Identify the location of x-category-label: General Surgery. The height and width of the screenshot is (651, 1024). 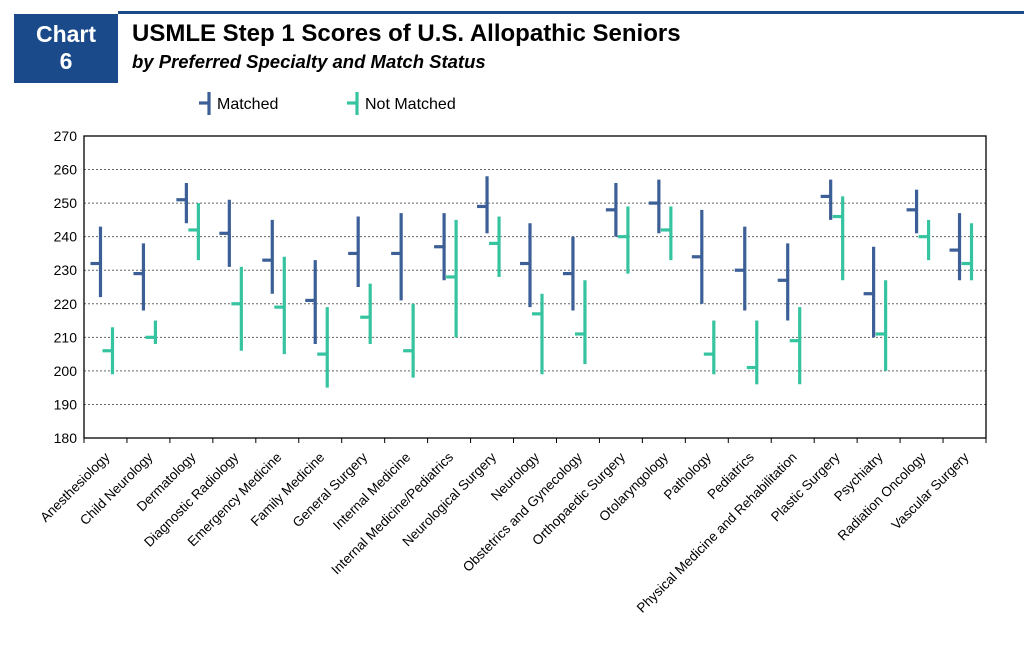
(330, 489).